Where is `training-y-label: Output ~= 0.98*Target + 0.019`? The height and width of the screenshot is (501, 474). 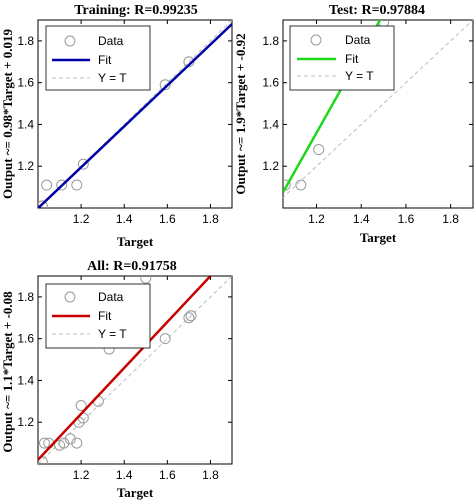 training-y-label: Output ~= 0.98*Target + 0.019 is located at coordinates (7, 114).